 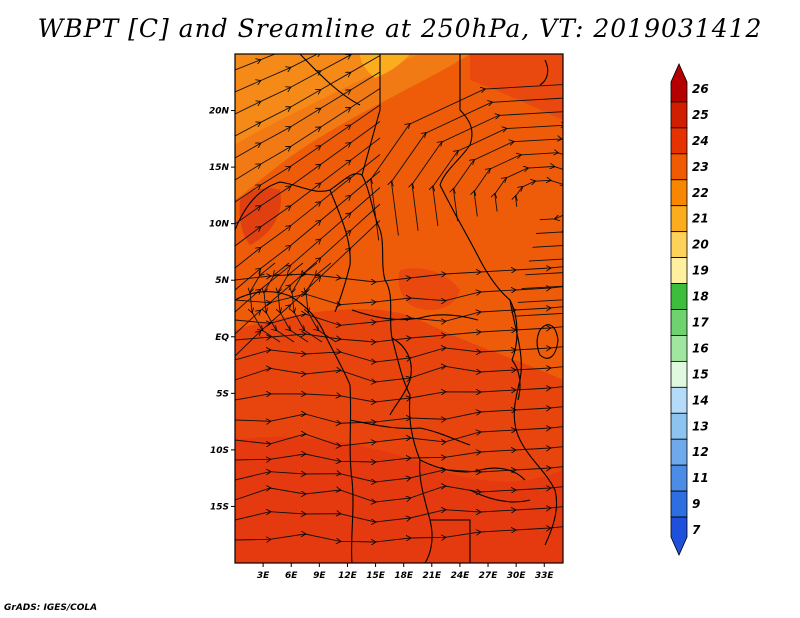 I want to click on lon-tick-label: 24E, so click(x=461, y=576).